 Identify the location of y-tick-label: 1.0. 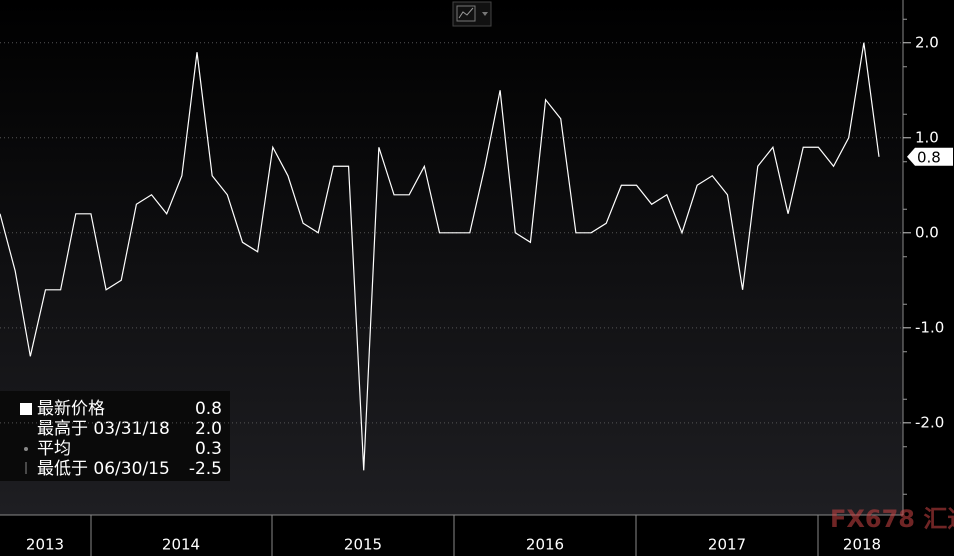
(927, 137).